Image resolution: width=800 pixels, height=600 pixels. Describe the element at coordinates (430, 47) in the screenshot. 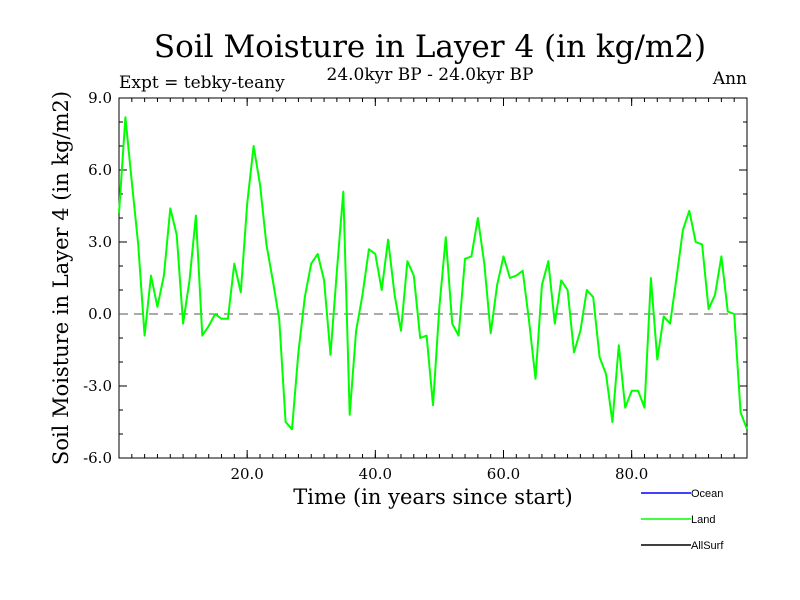

I see `chart-title: Soil Moisture in Layer 4 (in kg/m2)` at that location.